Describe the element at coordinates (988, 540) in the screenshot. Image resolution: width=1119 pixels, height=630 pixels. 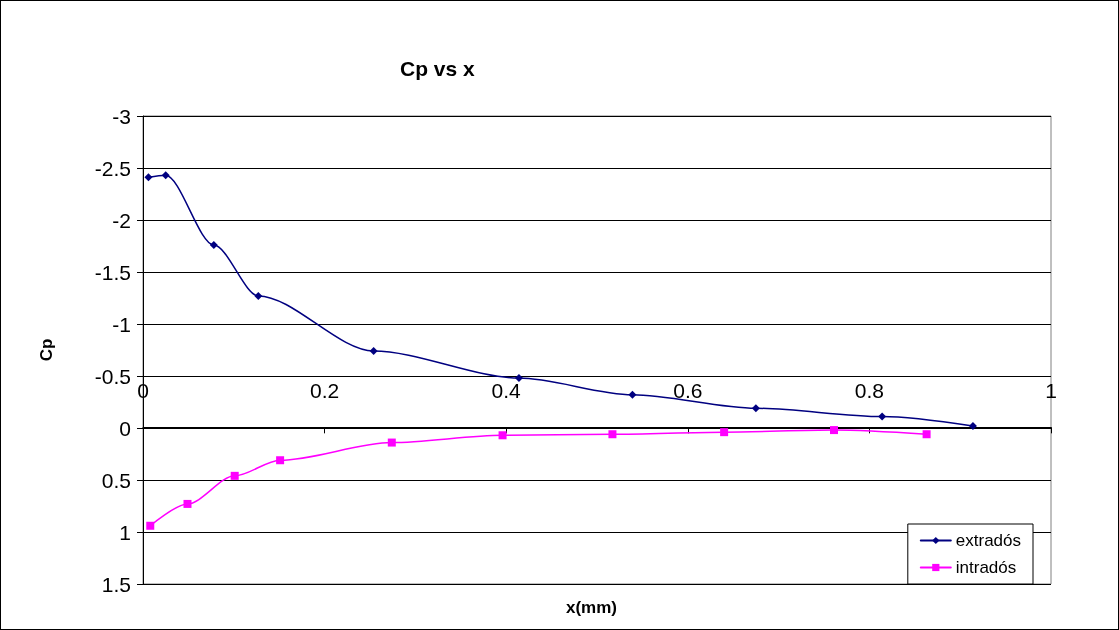
I see `legend-label: extradós` at that location.